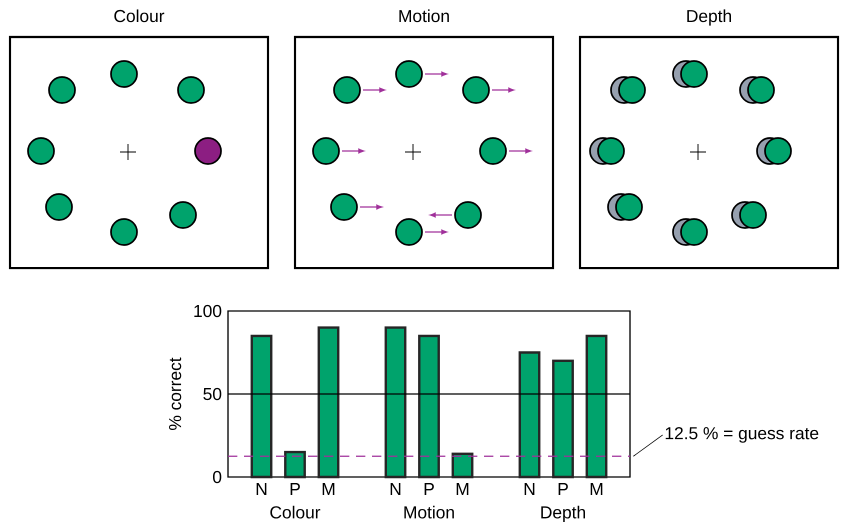 The width and height of the screenshot is (856, 532). I want to click on y-tick-label: 100, so click(208, 311).